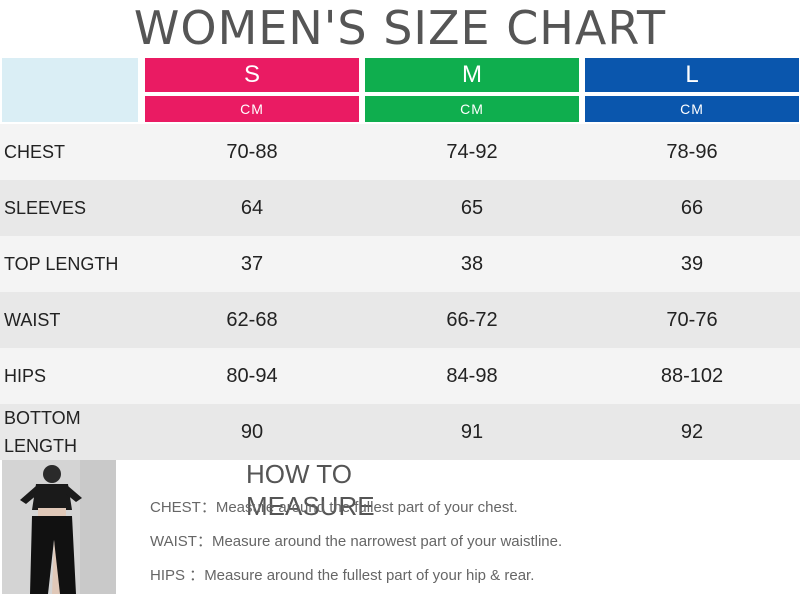 The image size is (800, 594). I want to click on table-cell: 70-76, so click(692, 319).